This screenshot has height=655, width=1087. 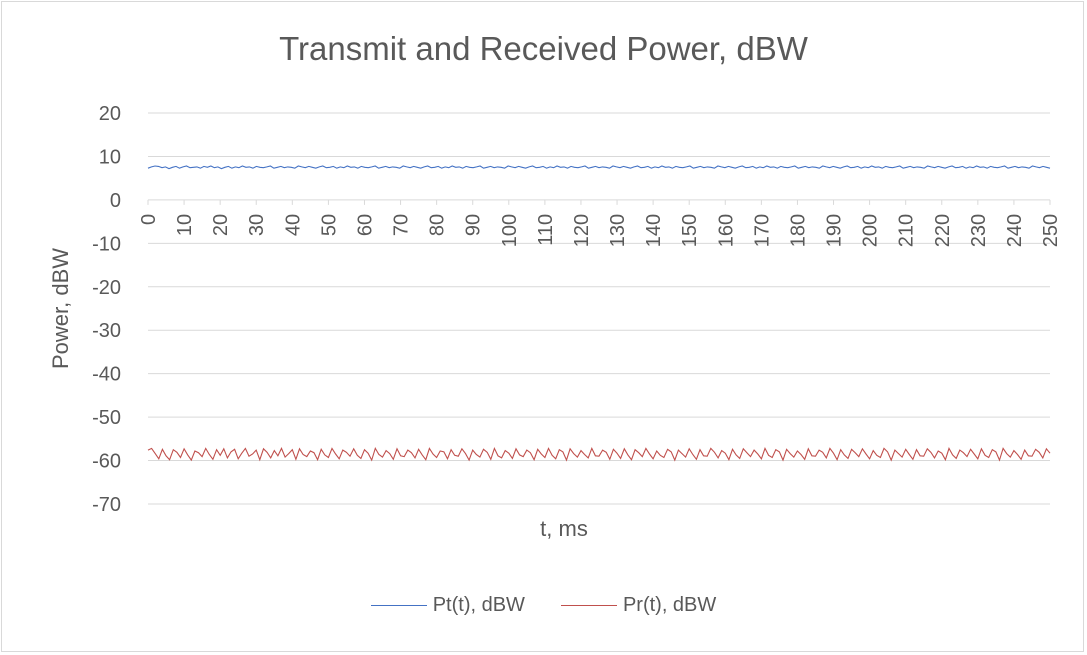 I want to click on y-tick-label: -50, so click(x=106, y=418).